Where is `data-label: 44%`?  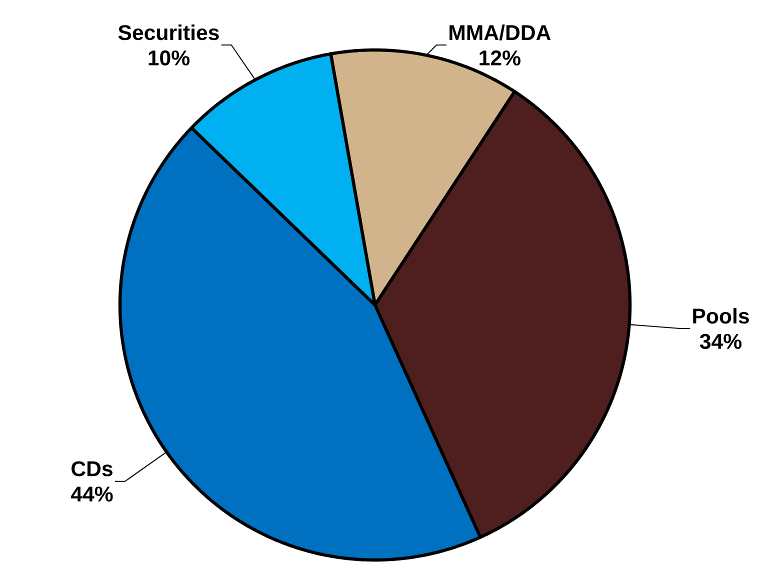
data-label: 44% is located at coordinates (91, 494).